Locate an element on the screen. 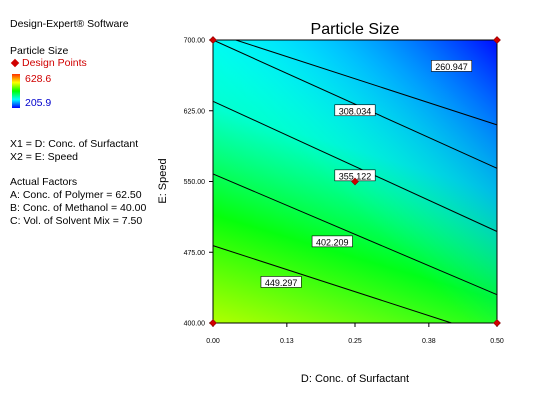 The image size is (537, 402). y-tick-label: 400.00 is located at coordinates (195, 324).